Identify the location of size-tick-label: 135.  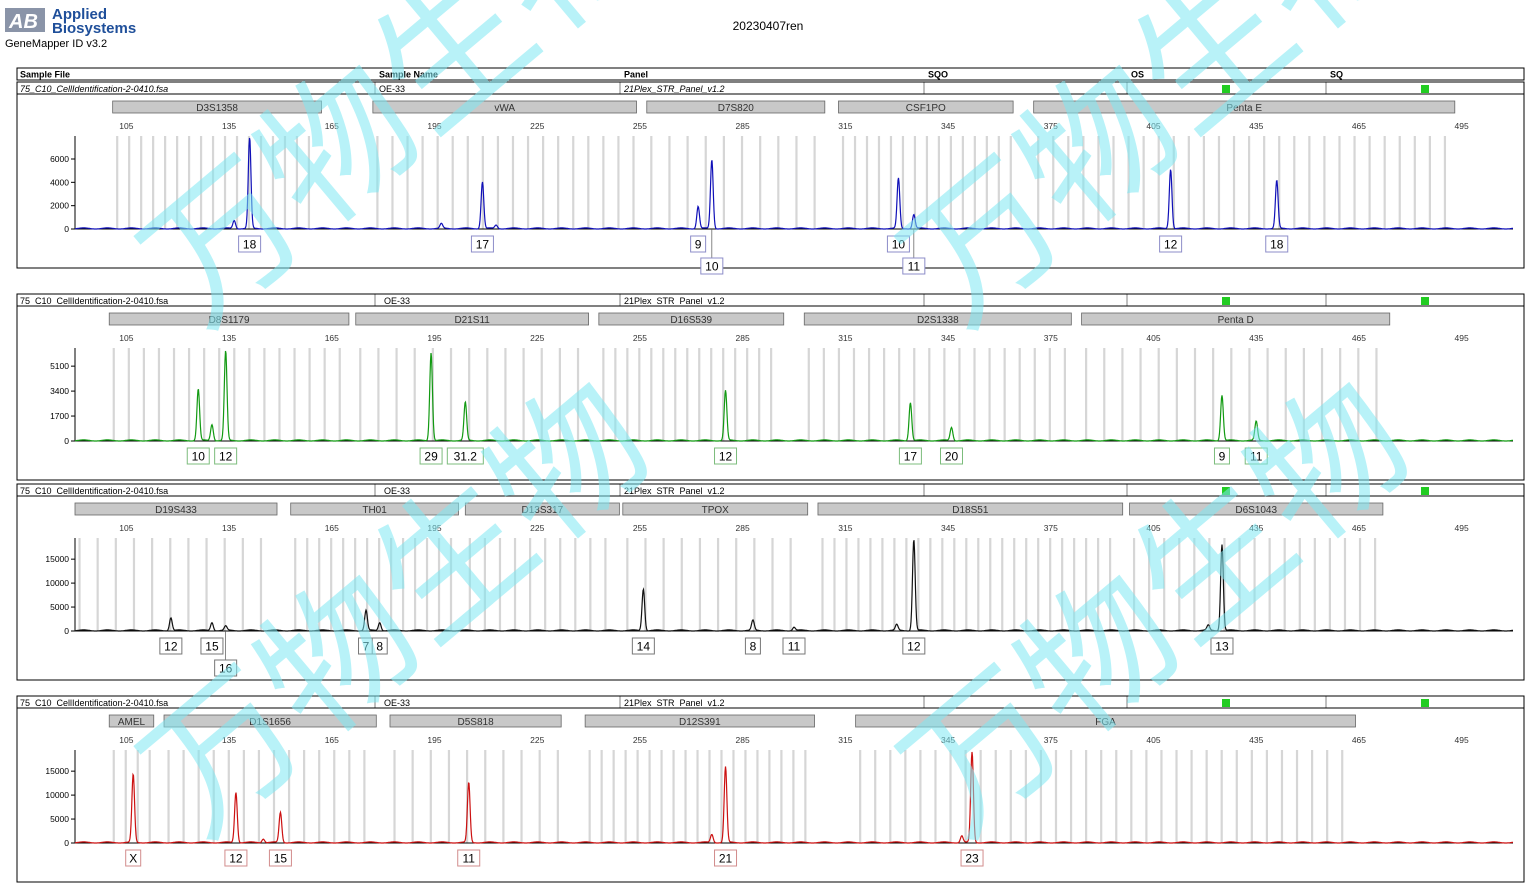
(229, 528).